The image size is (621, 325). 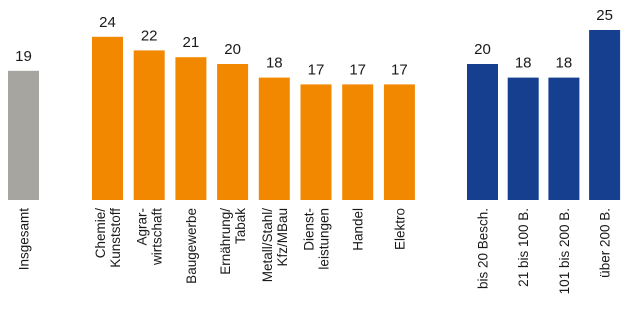 What do you see at coordinates (399, 69) in the screenshot?
I see `value-label-elektro: 17` at bounding box center [399, 69].